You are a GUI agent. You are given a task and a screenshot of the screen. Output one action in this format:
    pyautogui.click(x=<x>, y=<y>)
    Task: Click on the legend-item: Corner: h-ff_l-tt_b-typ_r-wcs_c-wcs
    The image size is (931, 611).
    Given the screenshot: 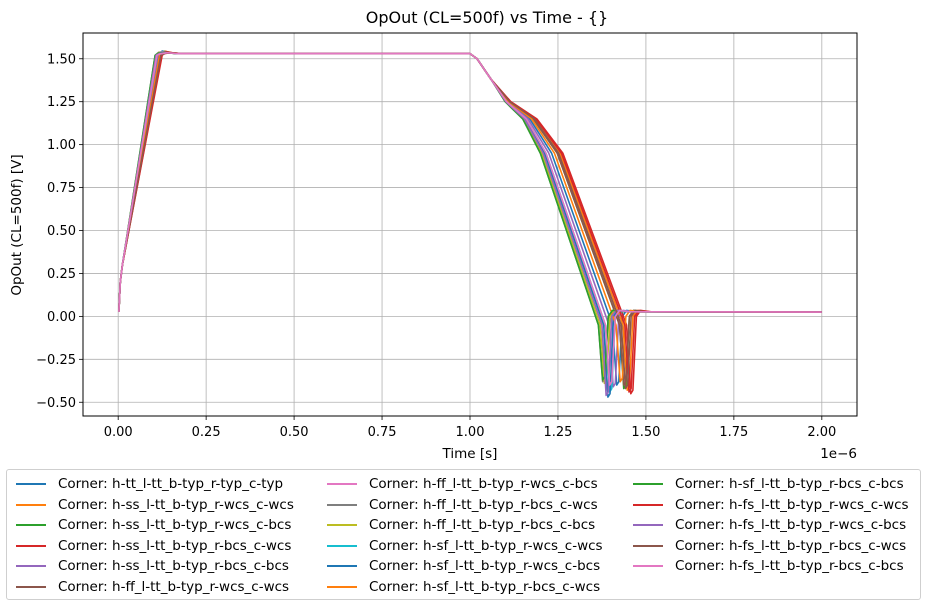 What is the action you would take?
    pyautogui.click(x=155, y=587)
    